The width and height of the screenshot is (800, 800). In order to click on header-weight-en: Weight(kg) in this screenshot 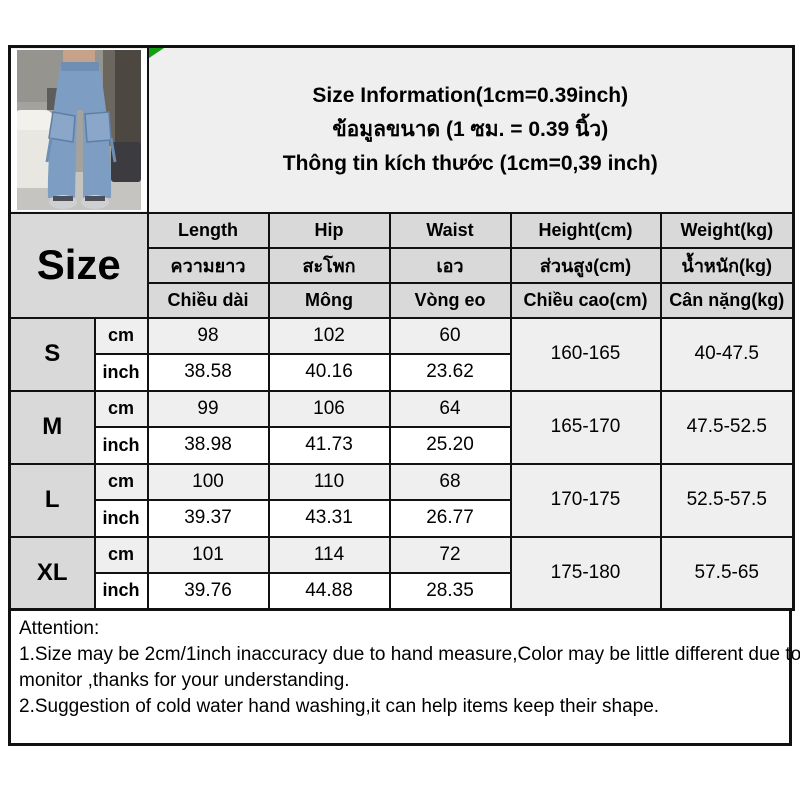, I will do `click(727, 230)`.